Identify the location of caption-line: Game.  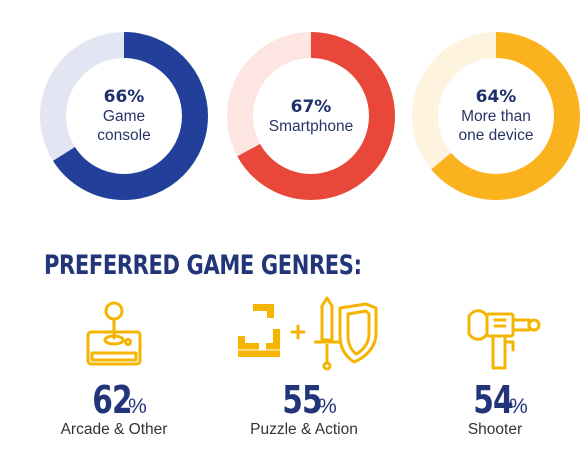
(124, 116).